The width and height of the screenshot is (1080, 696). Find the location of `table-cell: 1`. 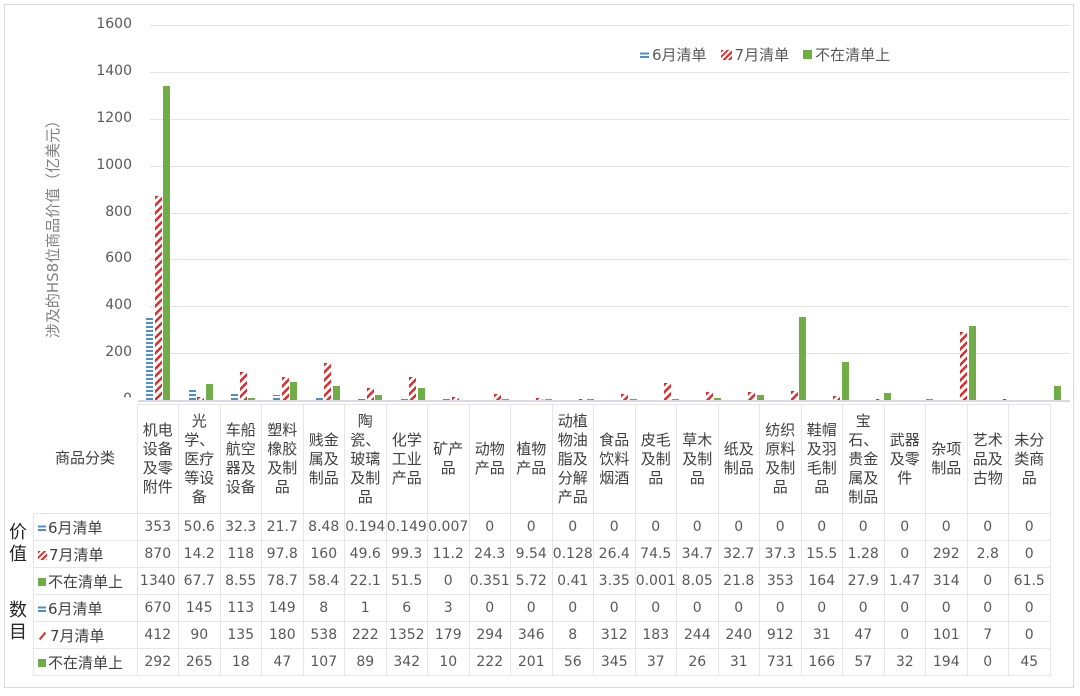

table-cell: 1 is located at coordinates (365, 608).